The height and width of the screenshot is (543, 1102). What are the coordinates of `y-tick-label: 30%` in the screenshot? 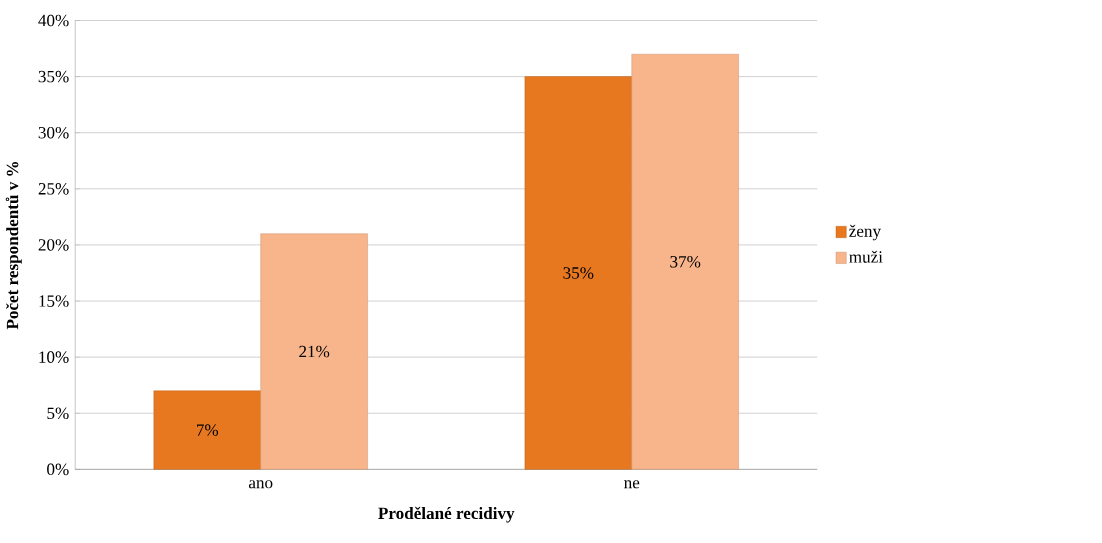 It's located at (53, 132).